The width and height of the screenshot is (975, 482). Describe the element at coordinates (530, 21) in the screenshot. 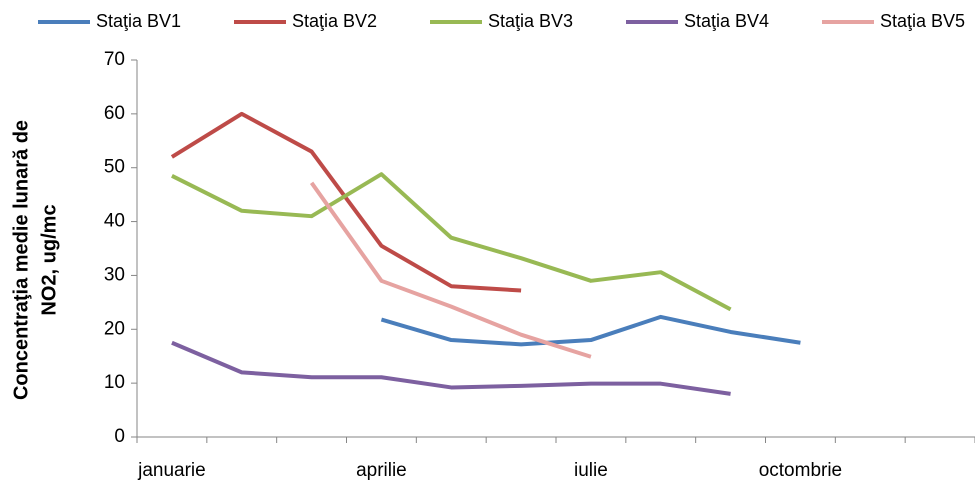

I see `legend-label: Staţia BV3` at that location.